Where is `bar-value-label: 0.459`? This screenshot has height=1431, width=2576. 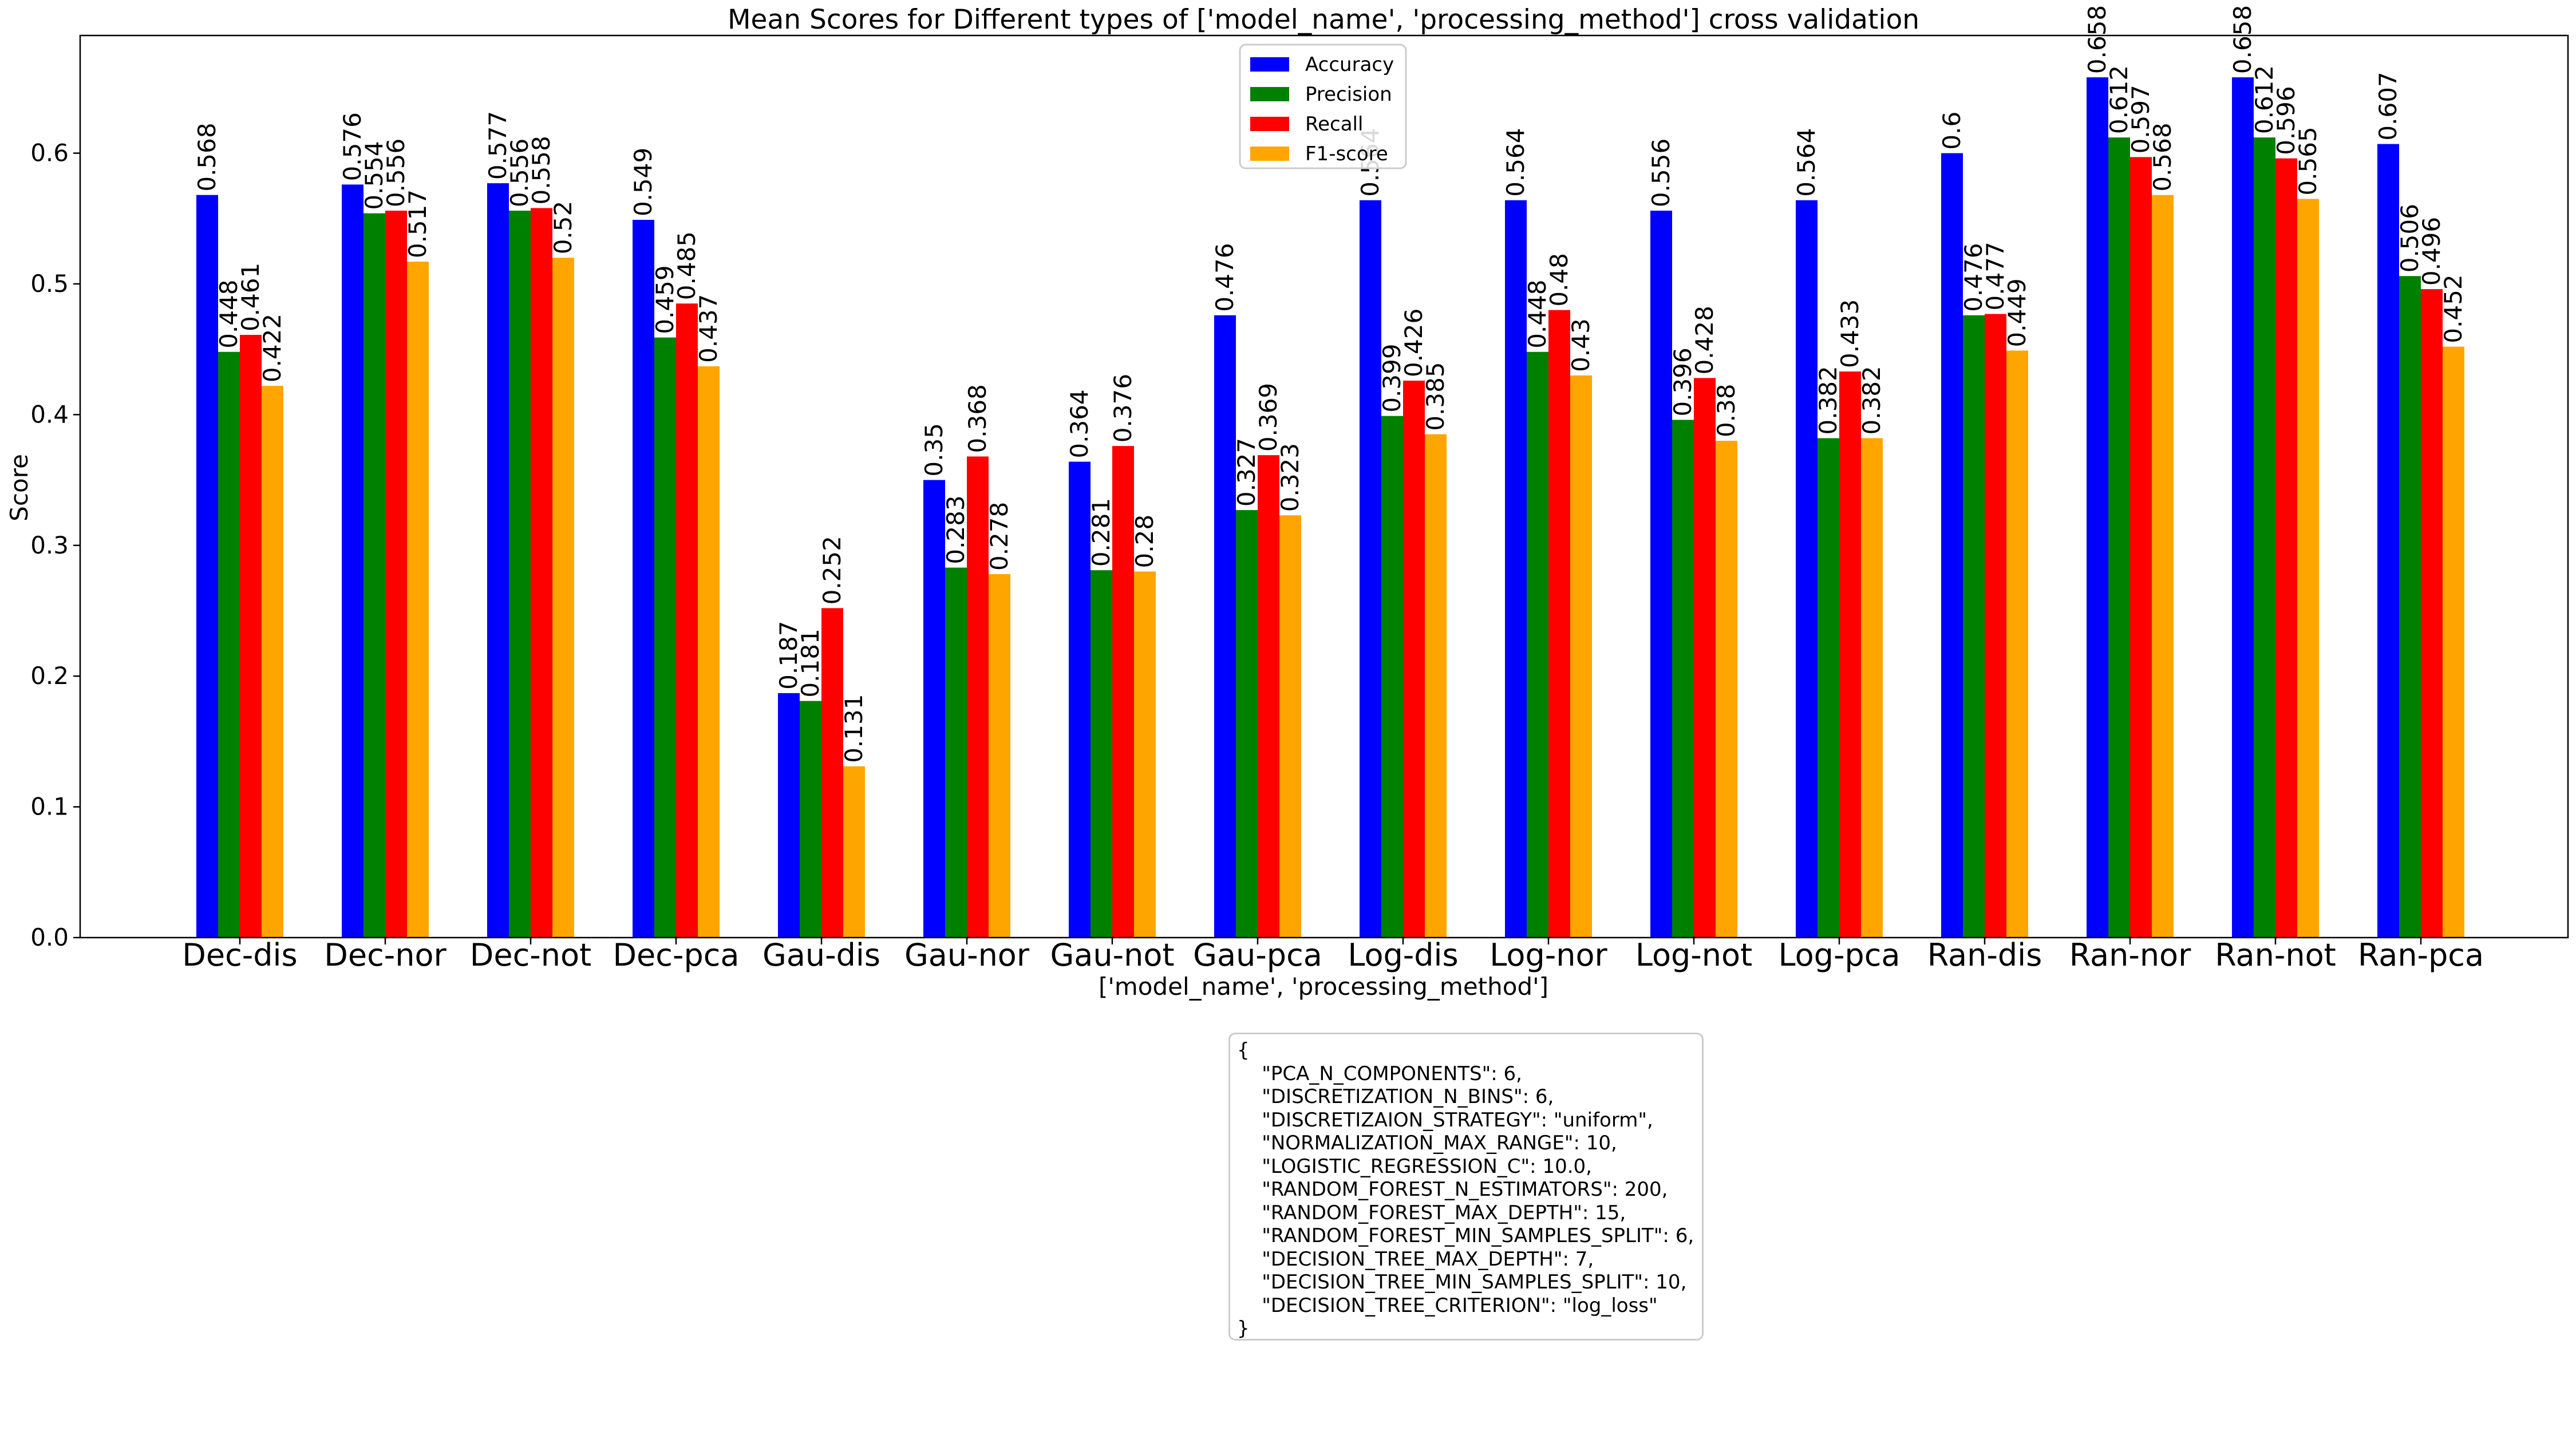 bar-value-label: 0.459 is located at coordinates (665, 299).